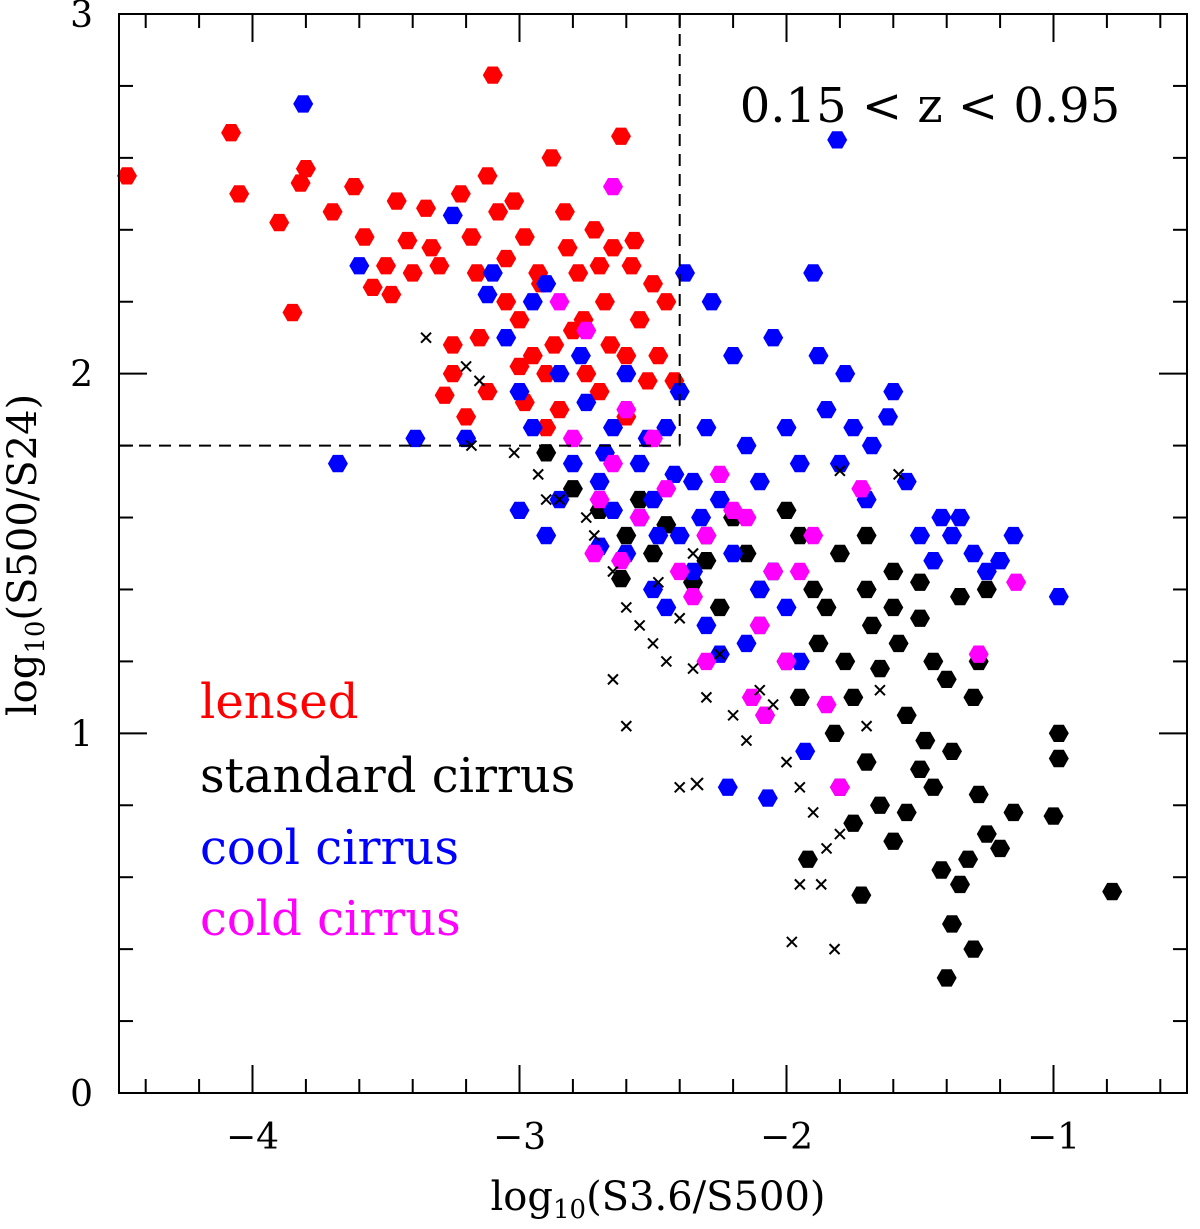 This screenshot has height=1229, width=1200. I want to click on x-tick-label: −1, so click(1053, 1137).